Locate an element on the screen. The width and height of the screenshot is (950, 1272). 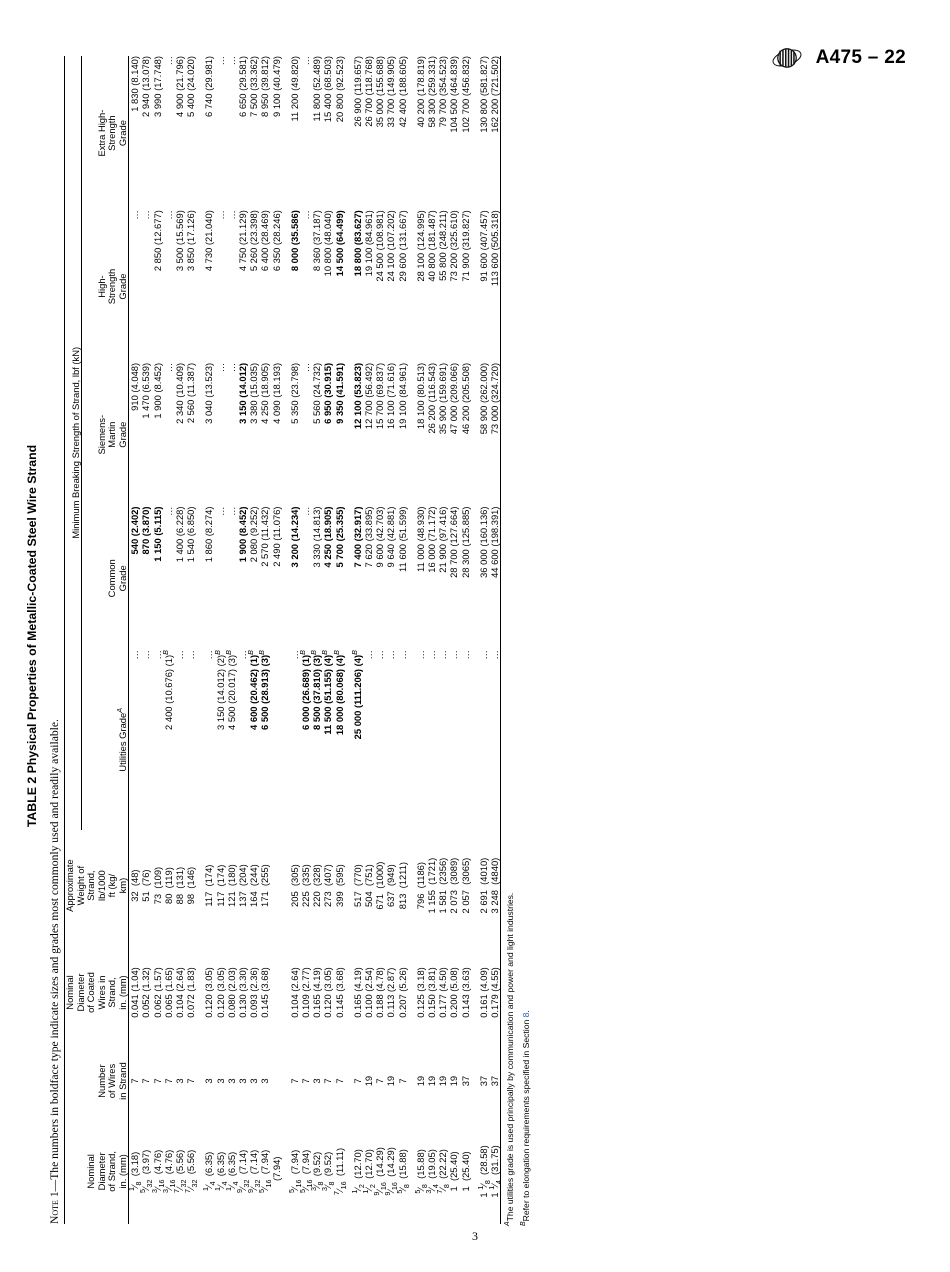
footnote-b-suffix: . is located at coordinates (525, 1011).